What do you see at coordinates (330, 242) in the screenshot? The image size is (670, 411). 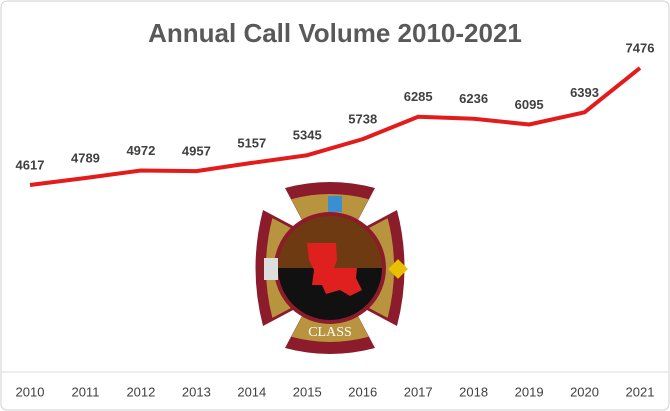 I see `logo-circle-top` at bounding box center [330, 242].